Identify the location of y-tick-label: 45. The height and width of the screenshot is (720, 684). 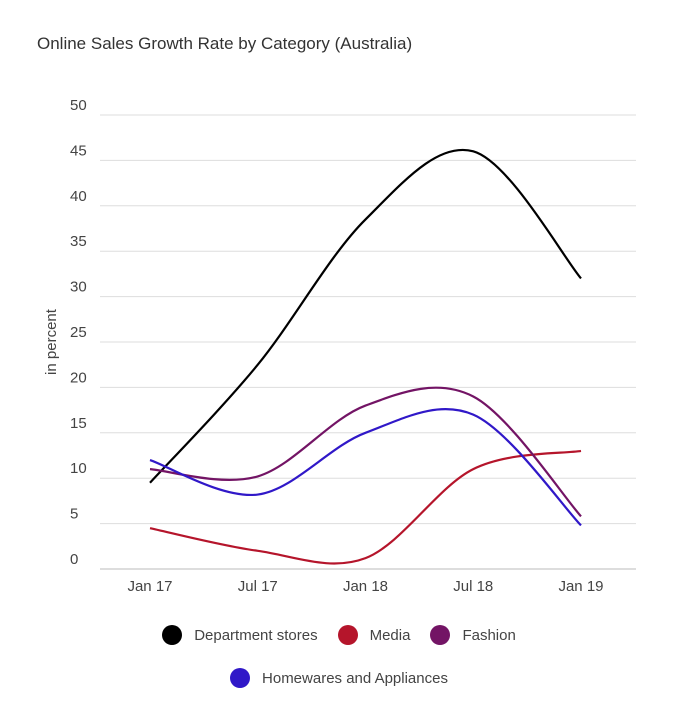
(78, 150).